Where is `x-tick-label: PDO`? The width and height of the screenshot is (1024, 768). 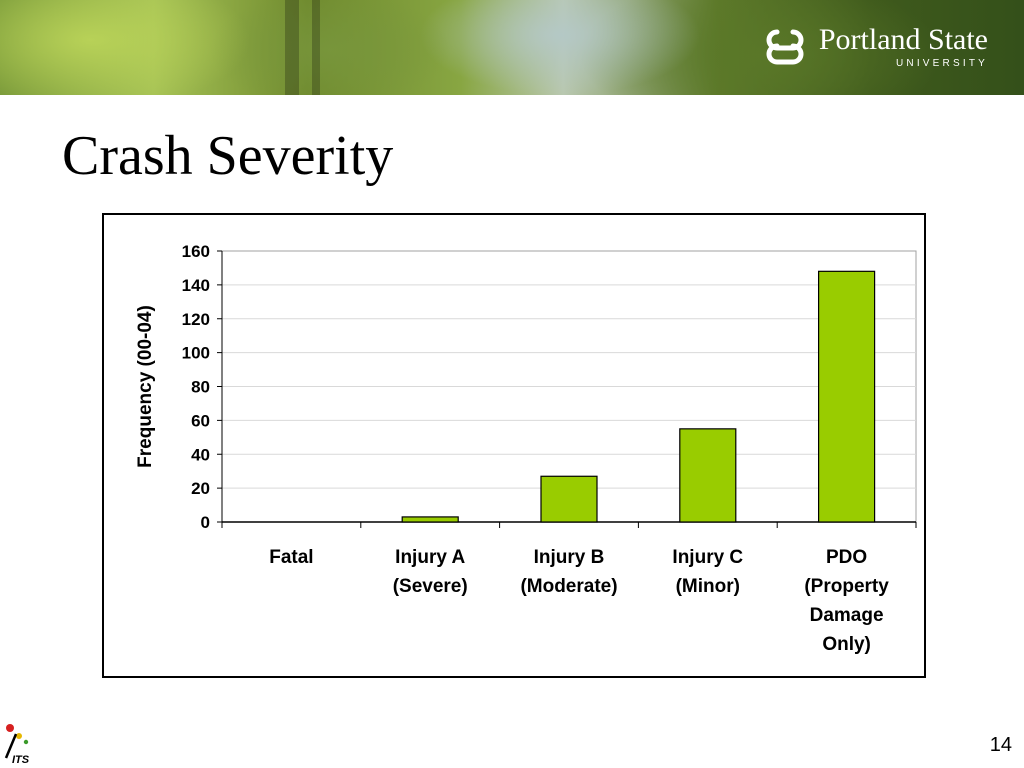 x-tick-label: PDO is located at coordinates (846, 557).